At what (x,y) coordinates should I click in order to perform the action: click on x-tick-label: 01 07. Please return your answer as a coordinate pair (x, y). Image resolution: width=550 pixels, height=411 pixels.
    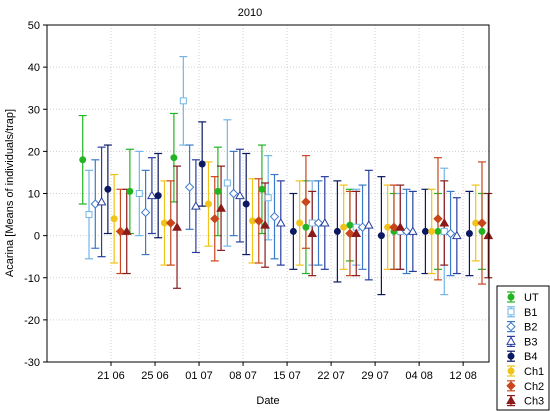
    Looking at the image, I should click on (199, 376).